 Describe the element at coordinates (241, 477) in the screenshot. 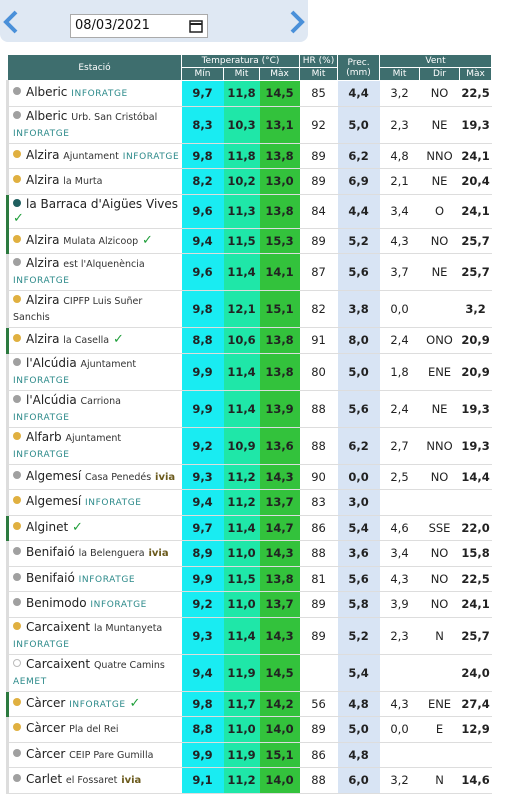

I see `value-cell: 11,2` at that location.